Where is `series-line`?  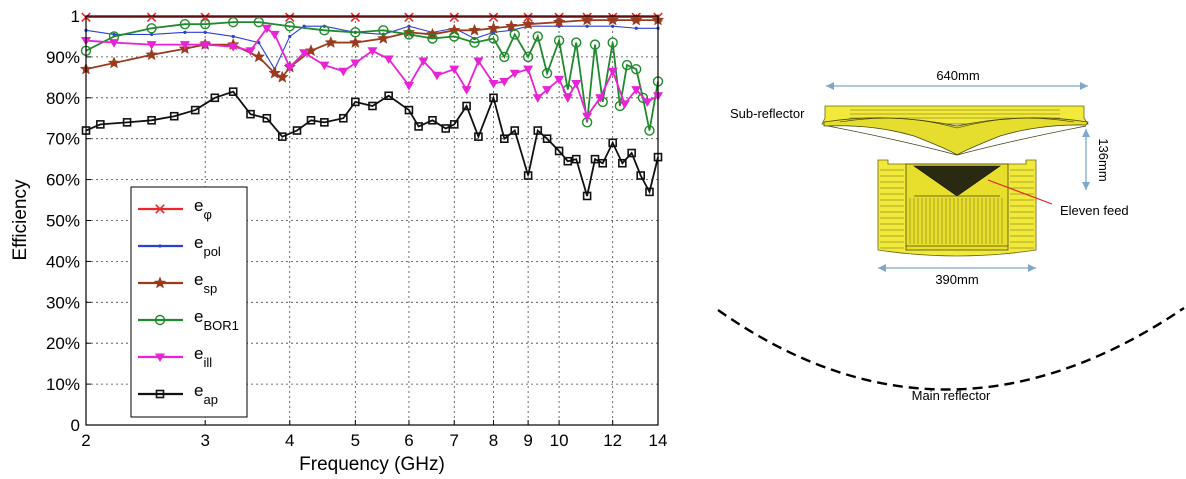
series-line is located at coordinates (372, 72).